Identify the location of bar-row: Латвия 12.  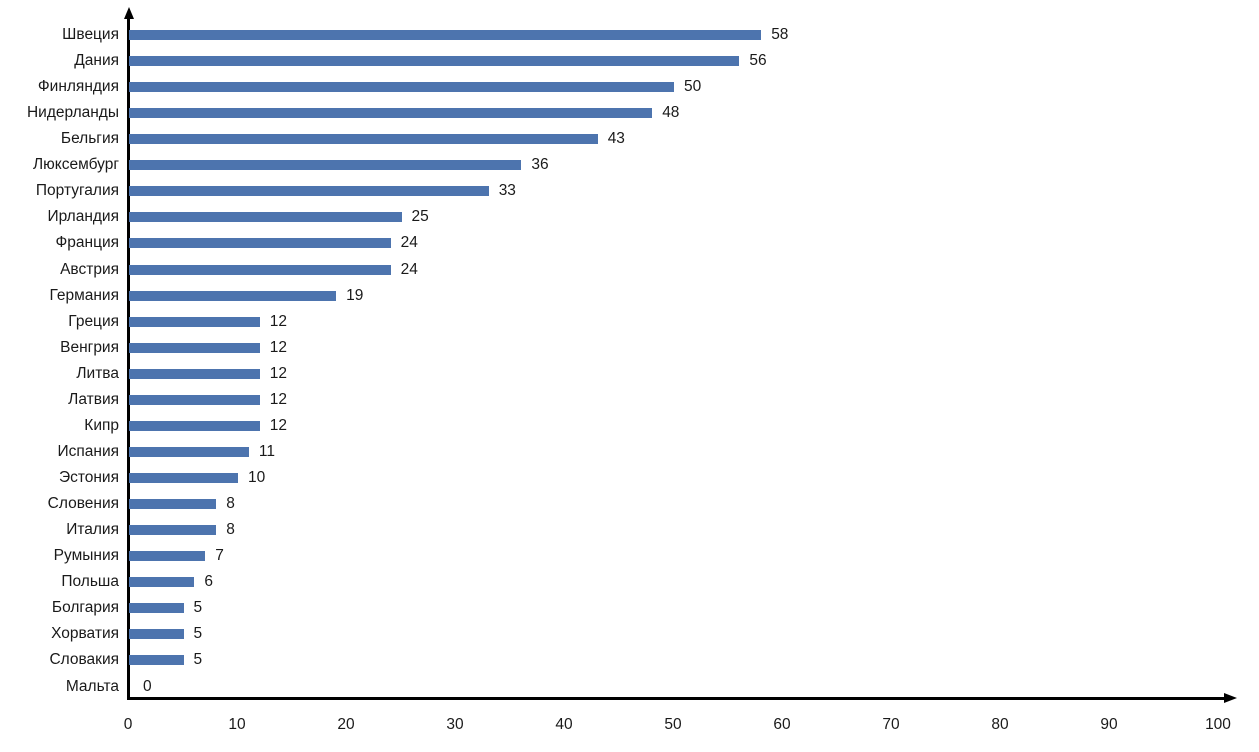
(629, 400).